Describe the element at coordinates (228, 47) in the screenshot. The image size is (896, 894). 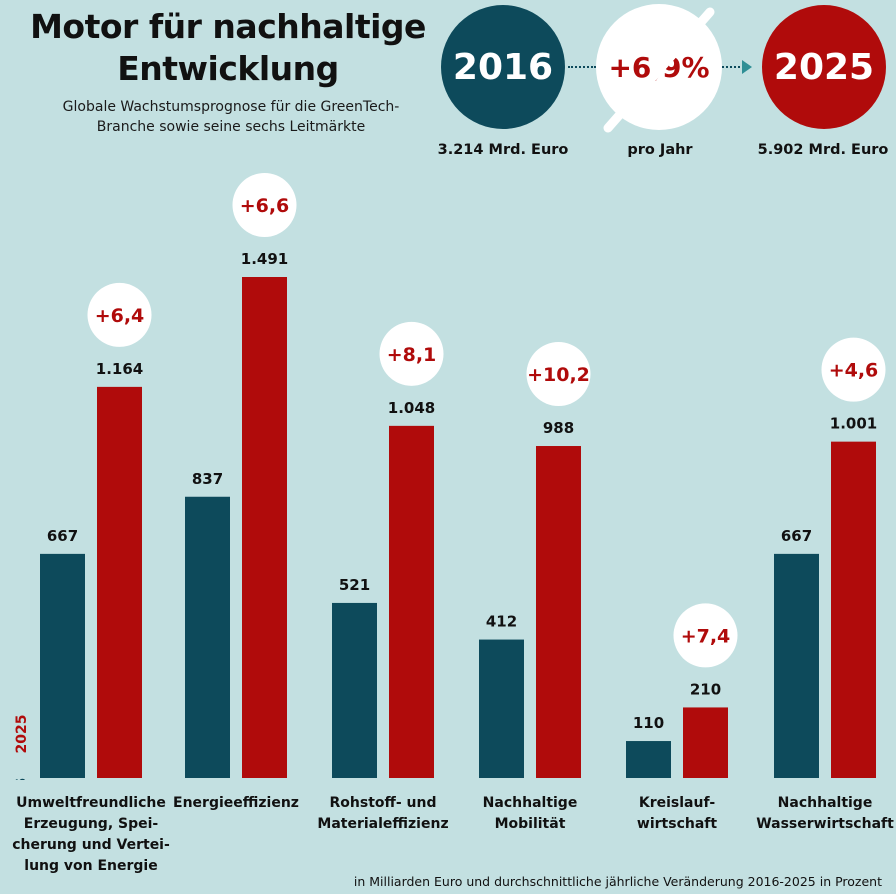
I see `chart-title: Motor für nachhaltige Entwicklung` at that location.